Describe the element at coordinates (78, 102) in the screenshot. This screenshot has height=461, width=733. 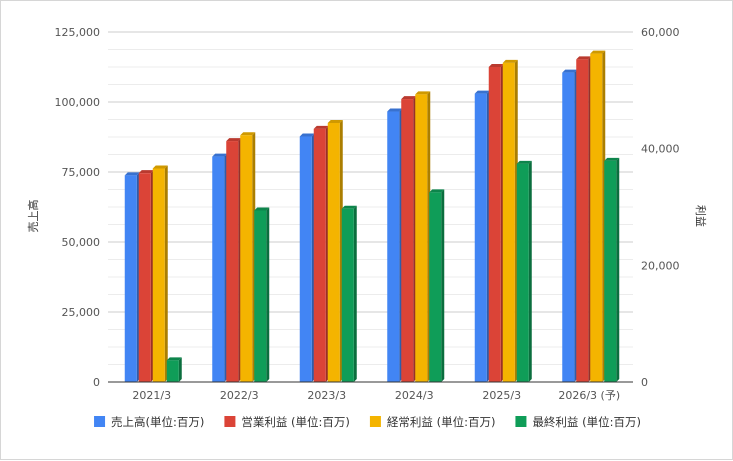
I see `left-tick-label: 100,000` at that location.